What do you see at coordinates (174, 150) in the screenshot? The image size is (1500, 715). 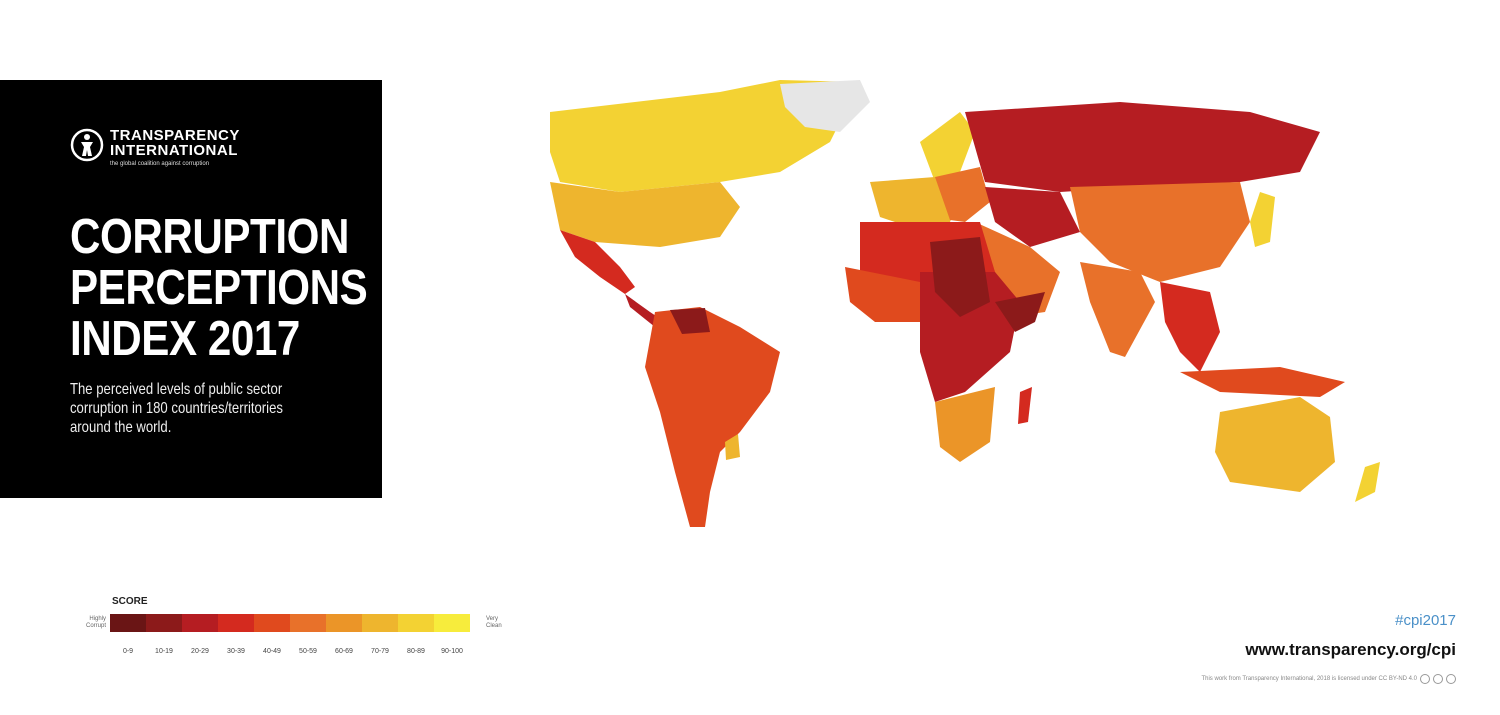 I see `brand-name-line2: INTERNATIONAL` at bounding box center [174, 150].